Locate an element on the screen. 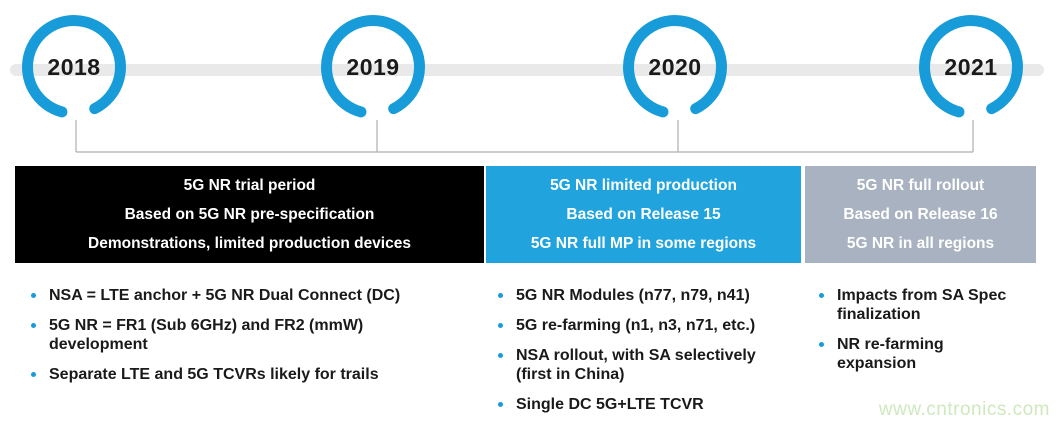  bullet-text: Impacts from SA Spec finalization is located at coordinates (922, 305).